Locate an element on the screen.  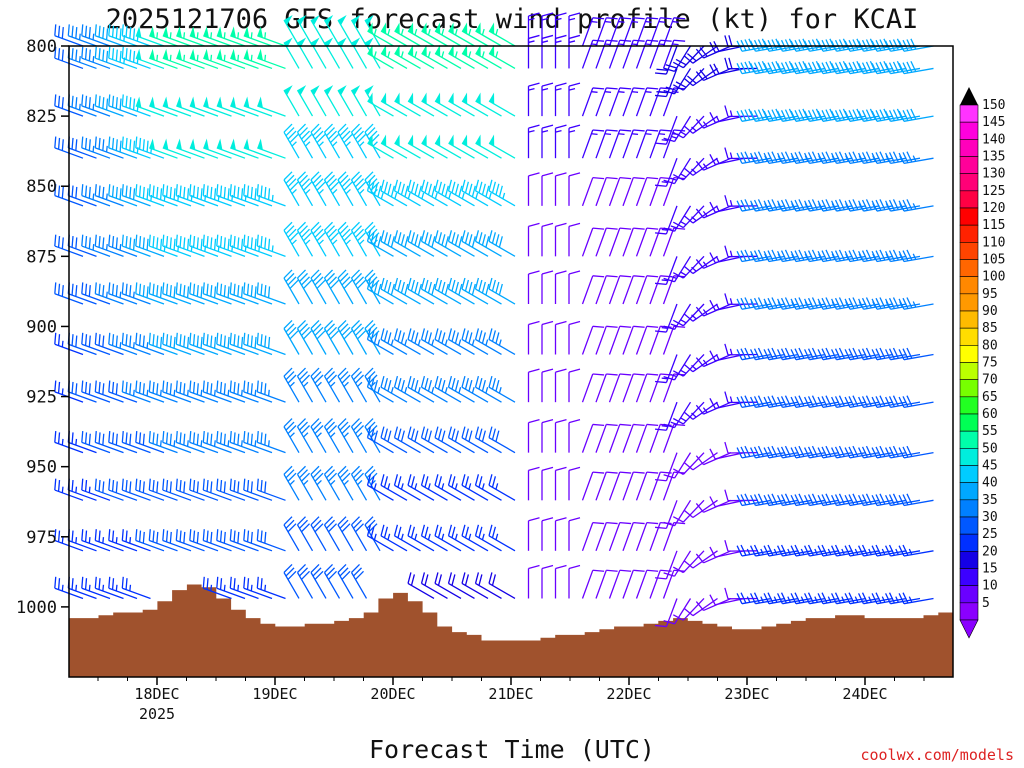
y-tick-label: 800 is located at coordinates (41, 47).